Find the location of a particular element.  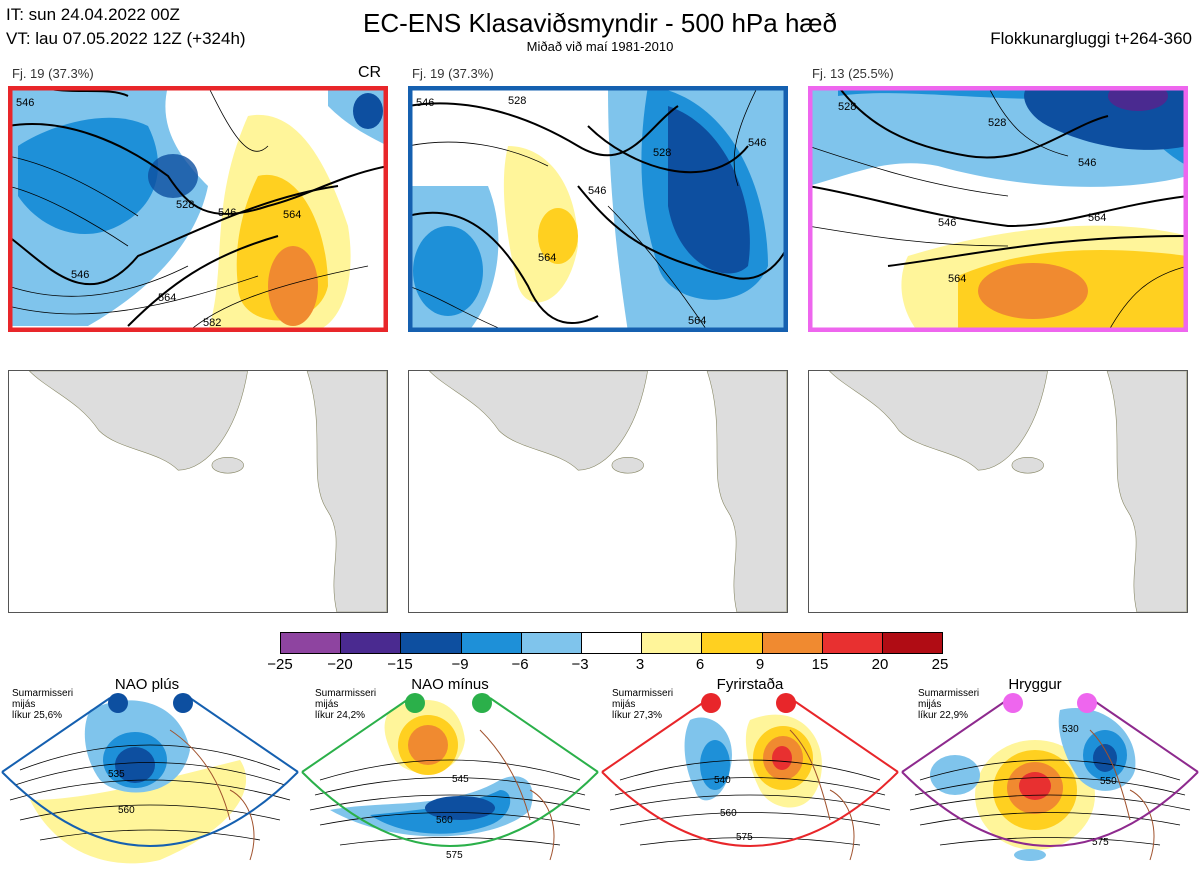

page-title: EC-ENS Klasaviðsmyndir - 500 hPa hæð is located at coordinates (600, 23).